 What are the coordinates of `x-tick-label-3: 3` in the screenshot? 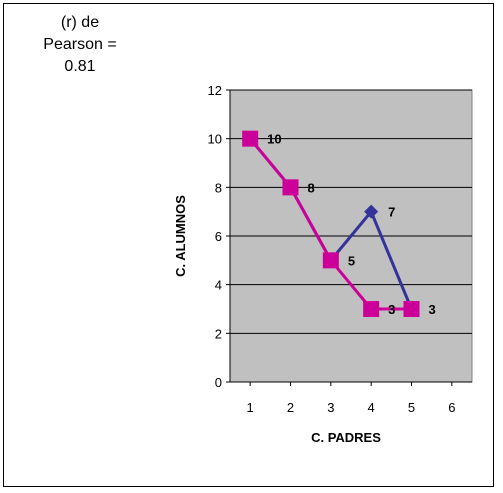 It's located at (330, 407).